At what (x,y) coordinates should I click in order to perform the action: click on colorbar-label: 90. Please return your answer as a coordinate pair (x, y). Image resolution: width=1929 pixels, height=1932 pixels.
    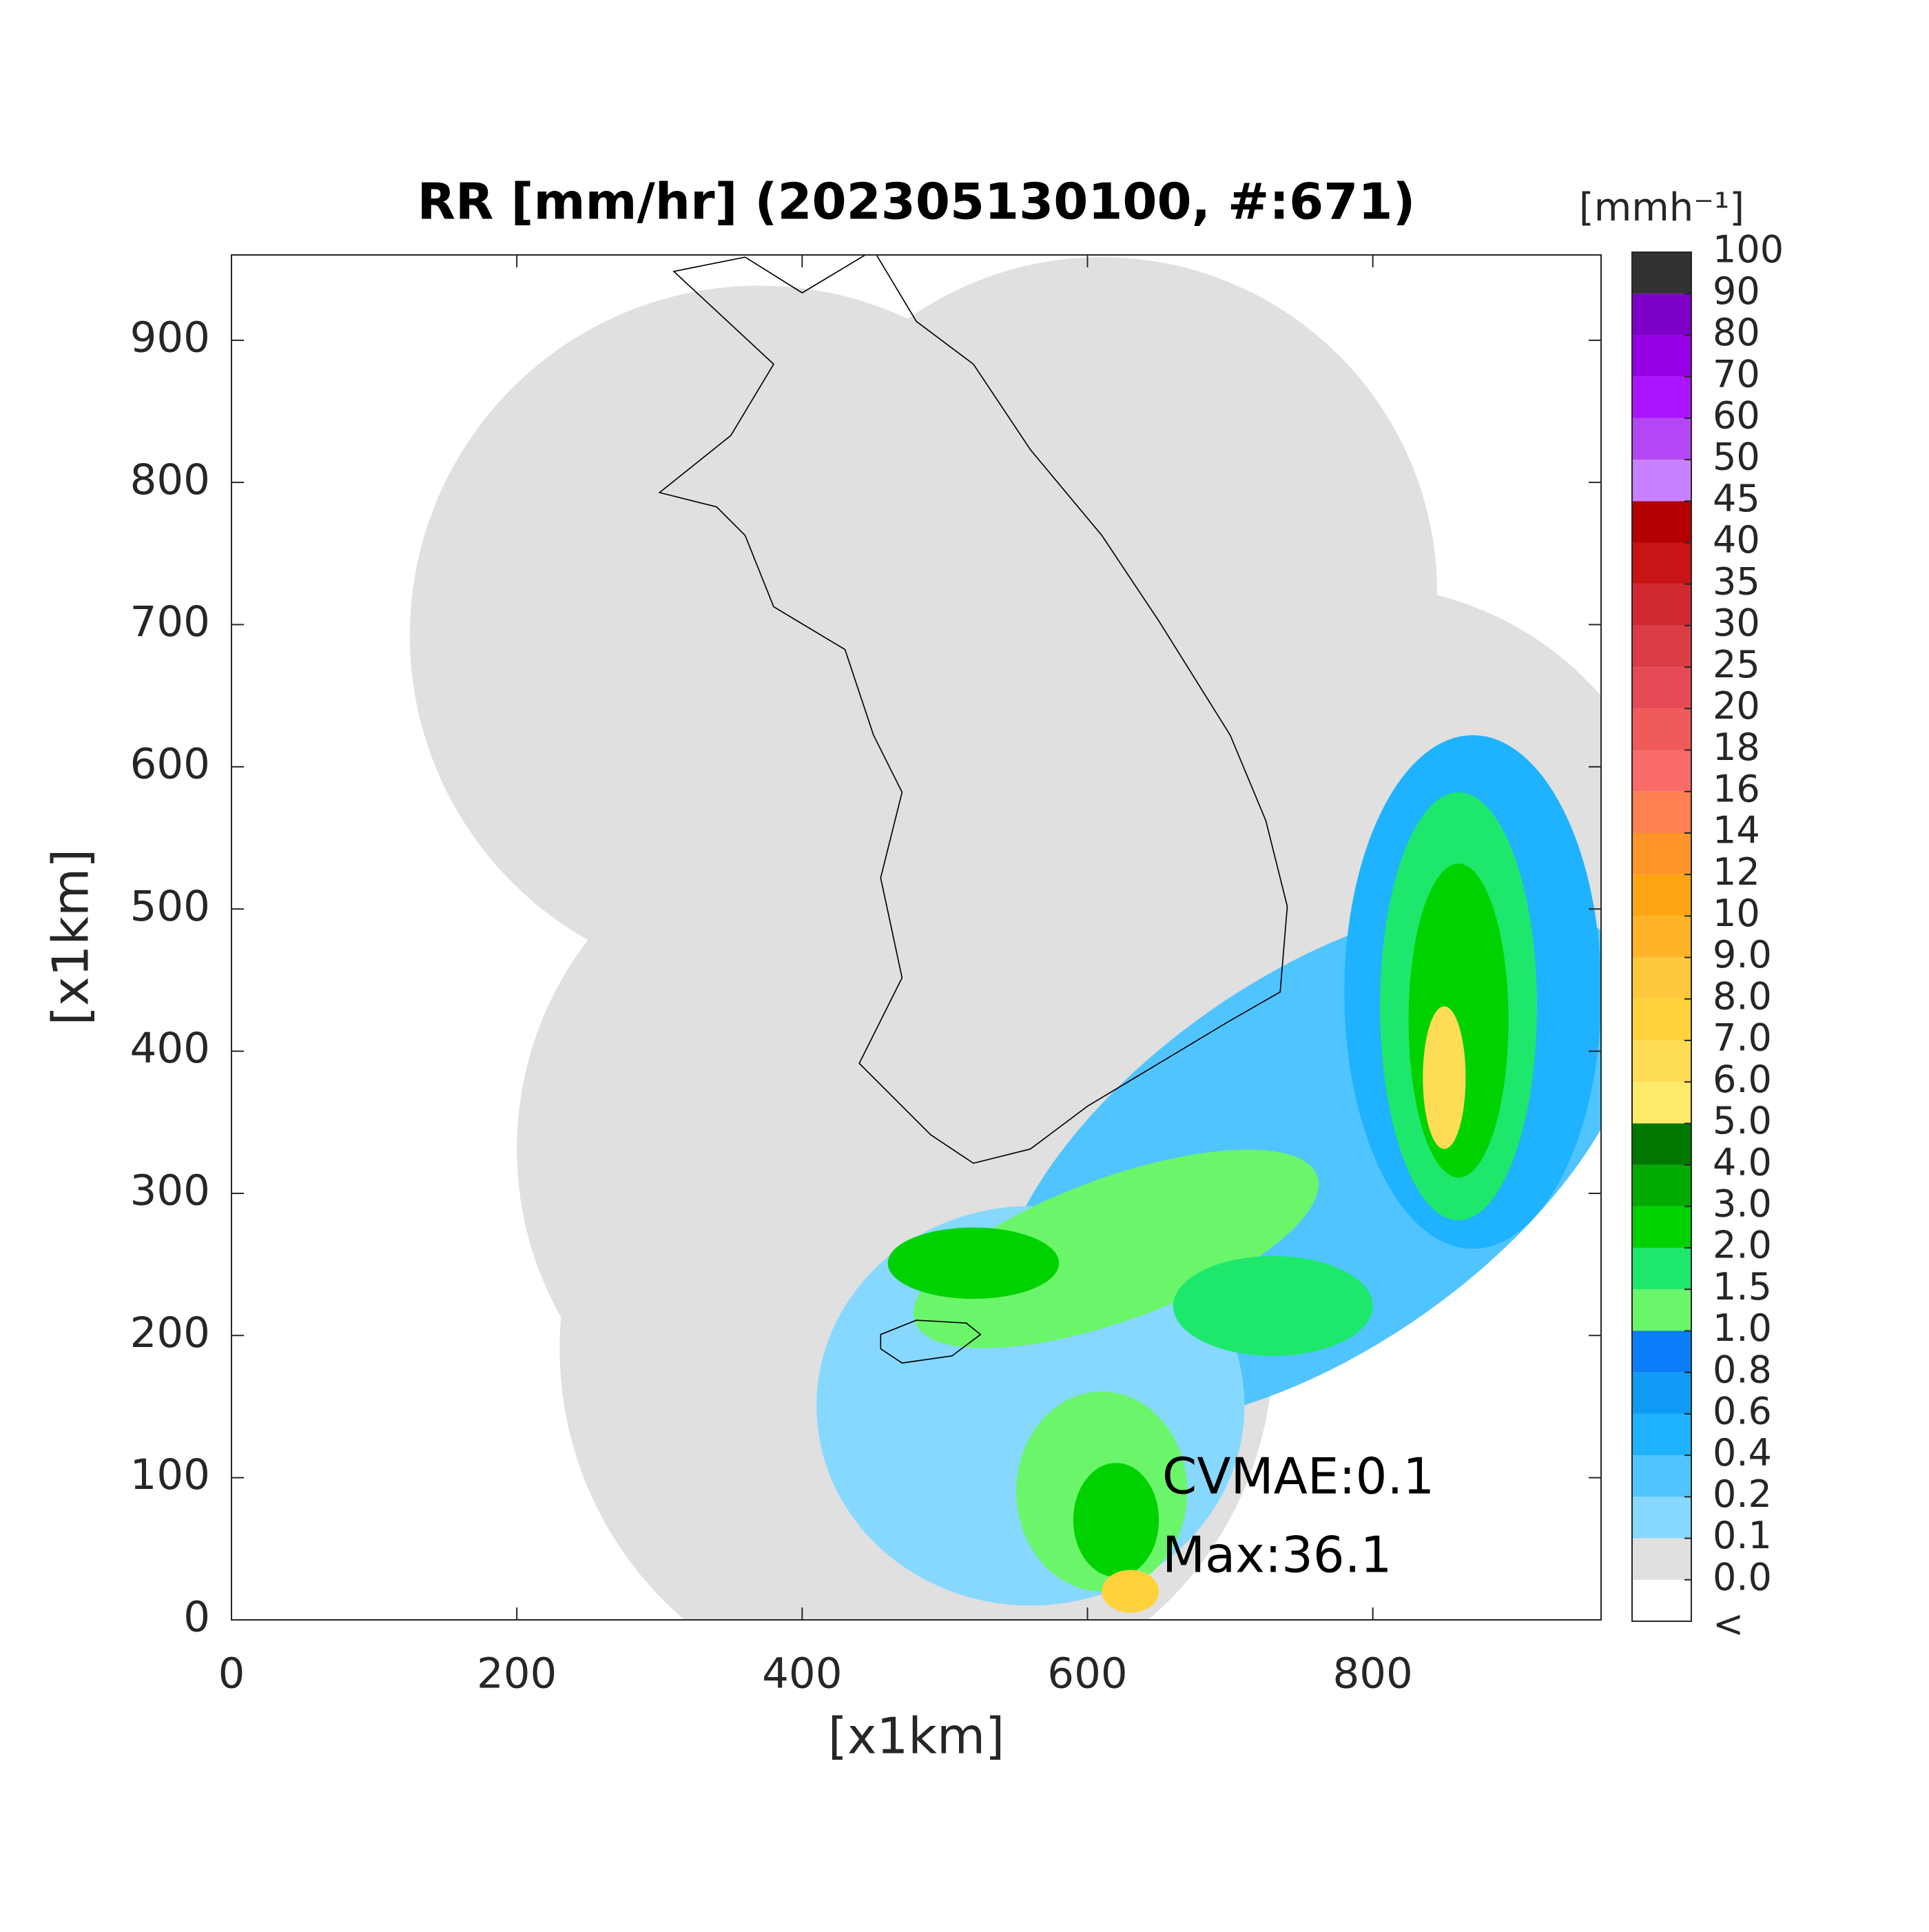
    Looking at the image, I should click on (1736, 291).